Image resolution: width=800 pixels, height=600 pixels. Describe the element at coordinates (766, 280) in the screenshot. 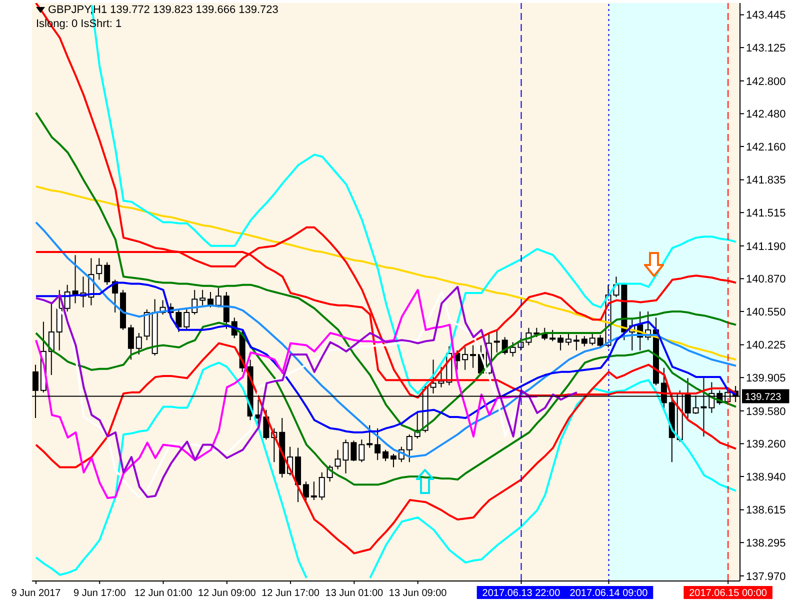

I see `y-tick-label: 140.870` at that location.